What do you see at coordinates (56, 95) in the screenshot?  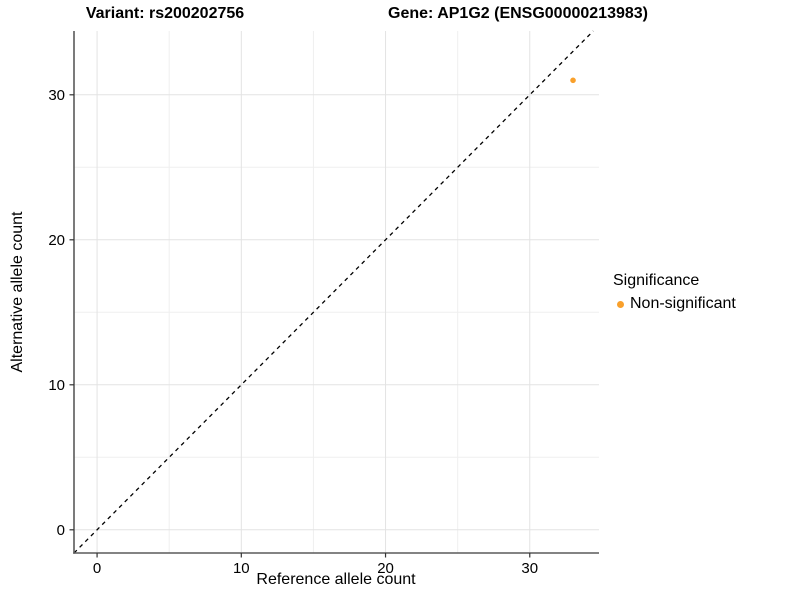 I see `y-tick-label: 30` at bounding box center [56, 95].